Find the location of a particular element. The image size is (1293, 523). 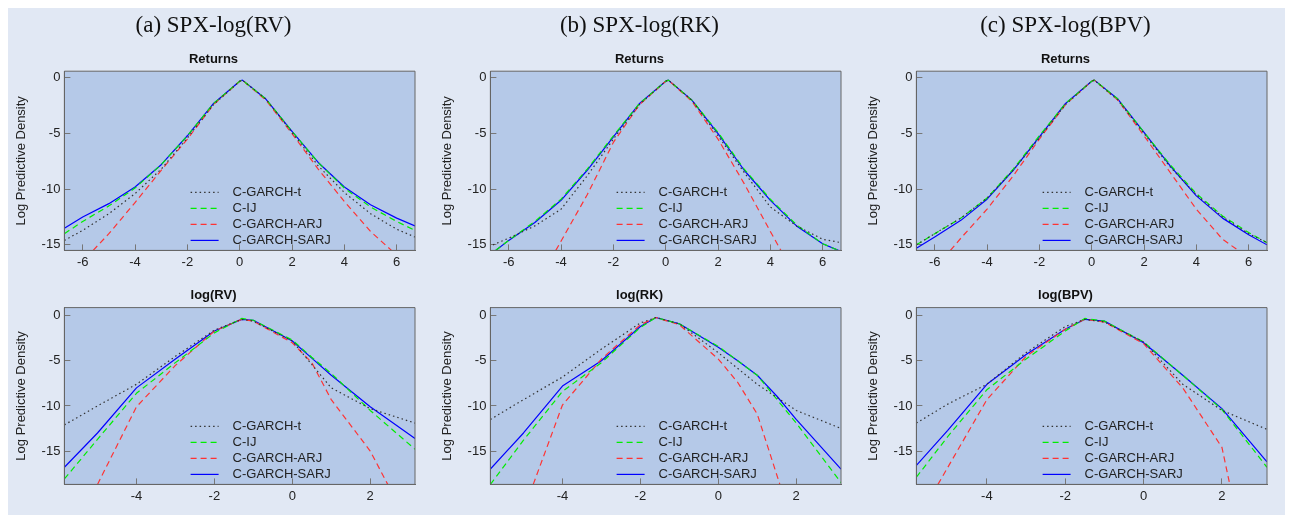

chart-title: (a) SPX-log(RV) is located at coordinates (213, 24).